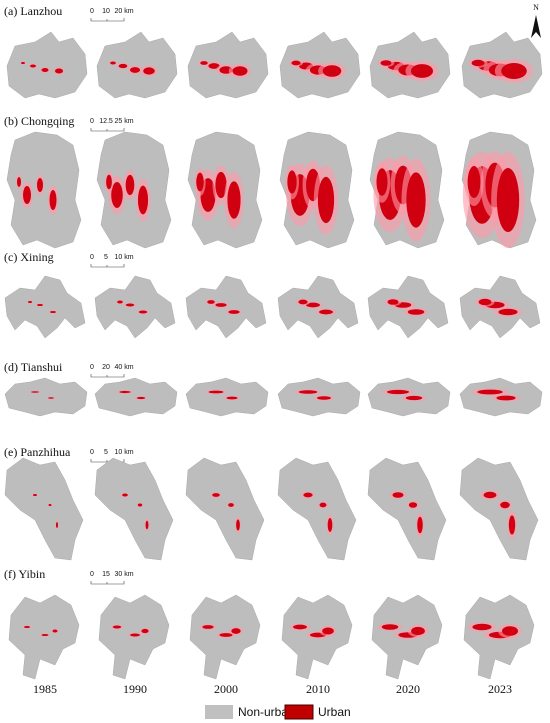  What do you see at coordinates (536, 20) in the screenshot?
I see `north-arrow: N` at bounding box center [536, 20].